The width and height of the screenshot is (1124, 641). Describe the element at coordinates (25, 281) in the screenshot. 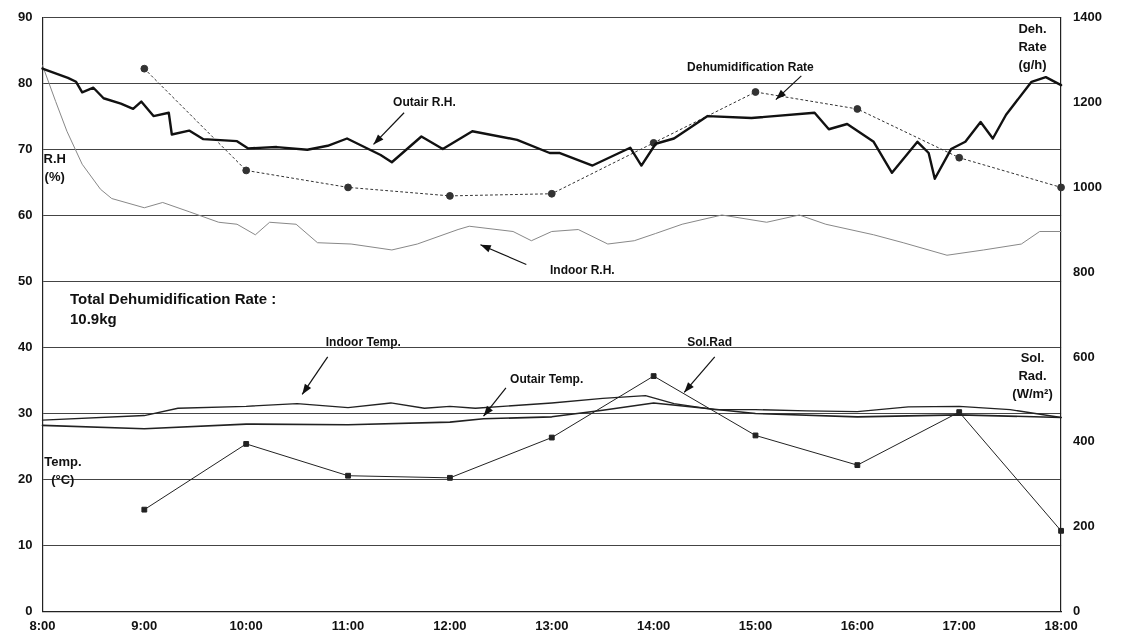

I see `y-tick-label: 50` at that location.